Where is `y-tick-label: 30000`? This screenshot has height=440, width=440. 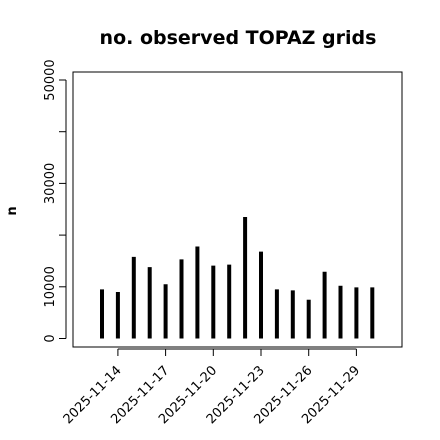
y-tick-label: 30000 is located at coordinates (50, 183).